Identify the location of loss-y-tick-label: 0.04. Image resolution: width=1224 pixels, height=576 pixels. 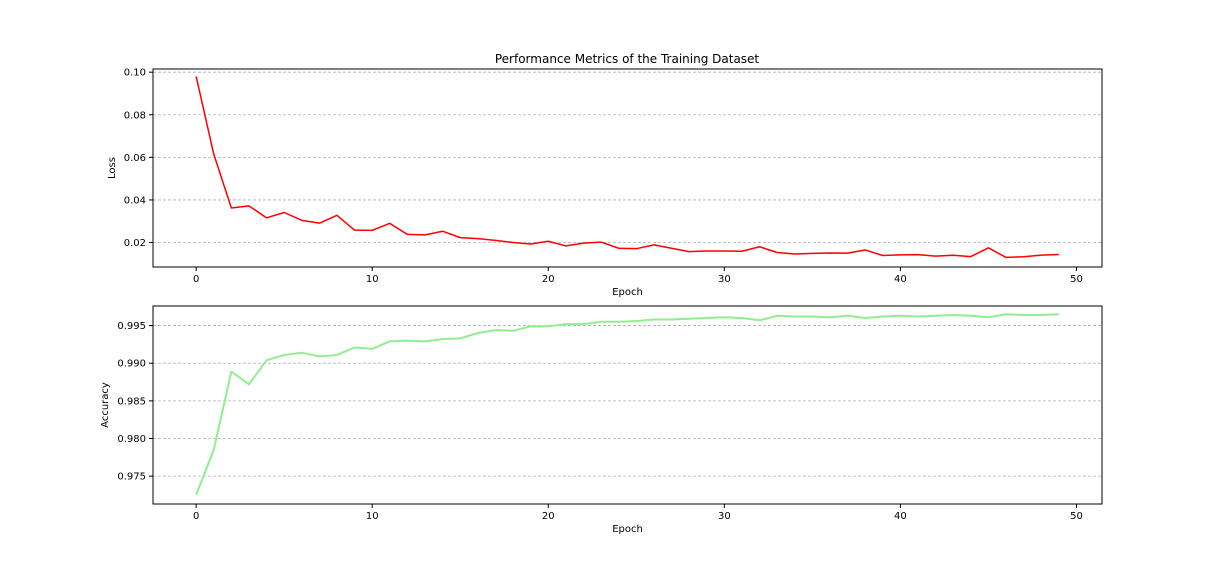
(135, 200).